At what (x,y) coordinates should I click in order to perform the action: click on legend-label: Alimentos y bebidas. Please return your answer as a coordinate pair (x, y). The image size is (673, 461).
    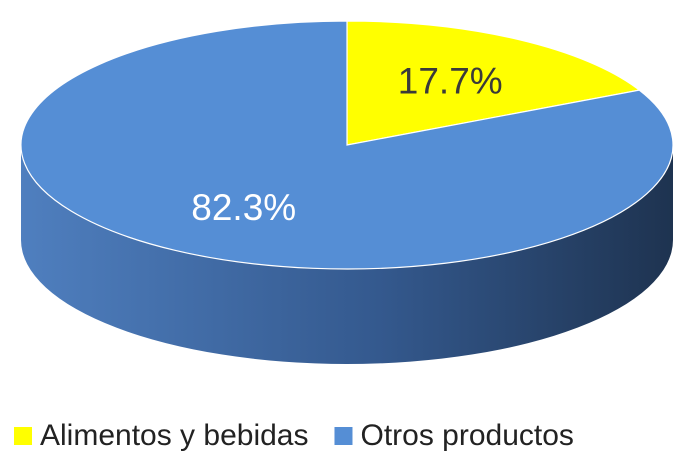
    Looking at the image, I should click on (174, 435).